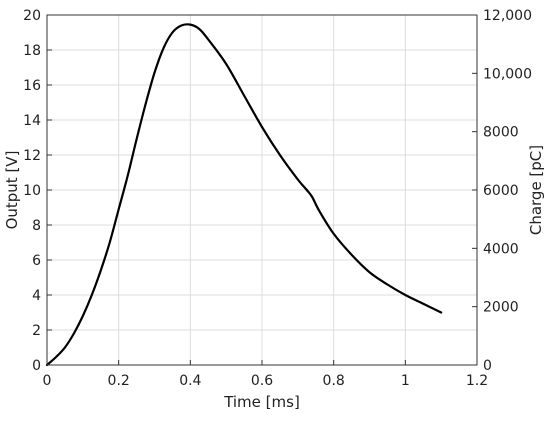 This screenshot has height=423, width=550. Describe the element at coordinates (12, 190) in the screenshot. I see `y-axis-title: Output [V]` at that location.